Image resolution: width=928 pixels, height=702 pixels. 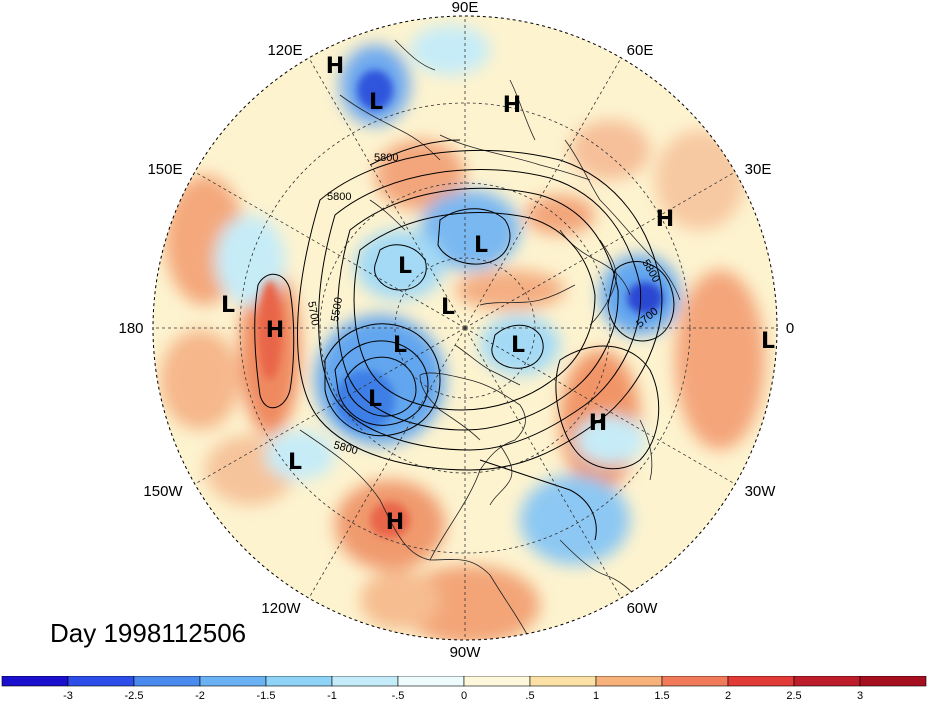 What do you see at coordinates (793, 696) in the screenshot?
I see `colorbar-tick-label: 2.5` at bounding box center [793, 696].